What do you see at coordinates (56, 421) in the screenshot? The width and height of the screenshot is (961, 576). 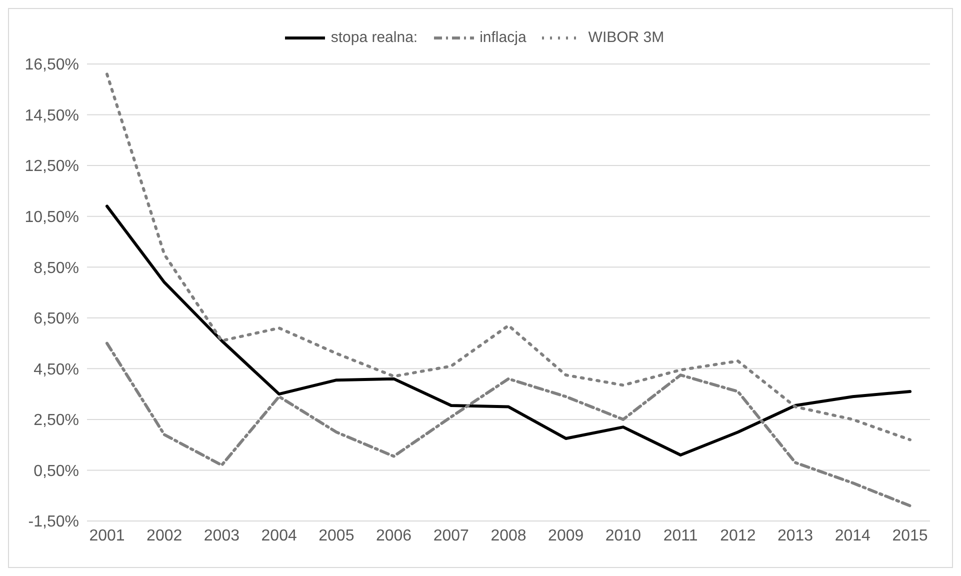 I see `y-tick-label: 2,50%` at bounding box center [56, 421].